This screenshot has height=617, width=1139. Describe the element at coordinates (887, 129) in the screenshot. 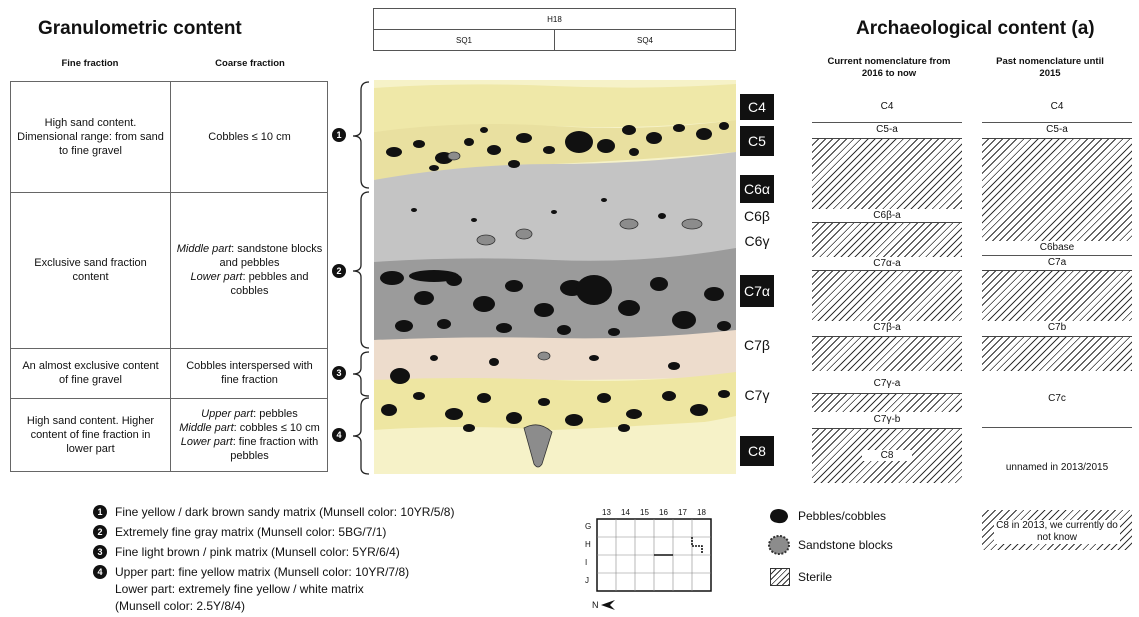

I see `current-c5a: C5-a` at that location.